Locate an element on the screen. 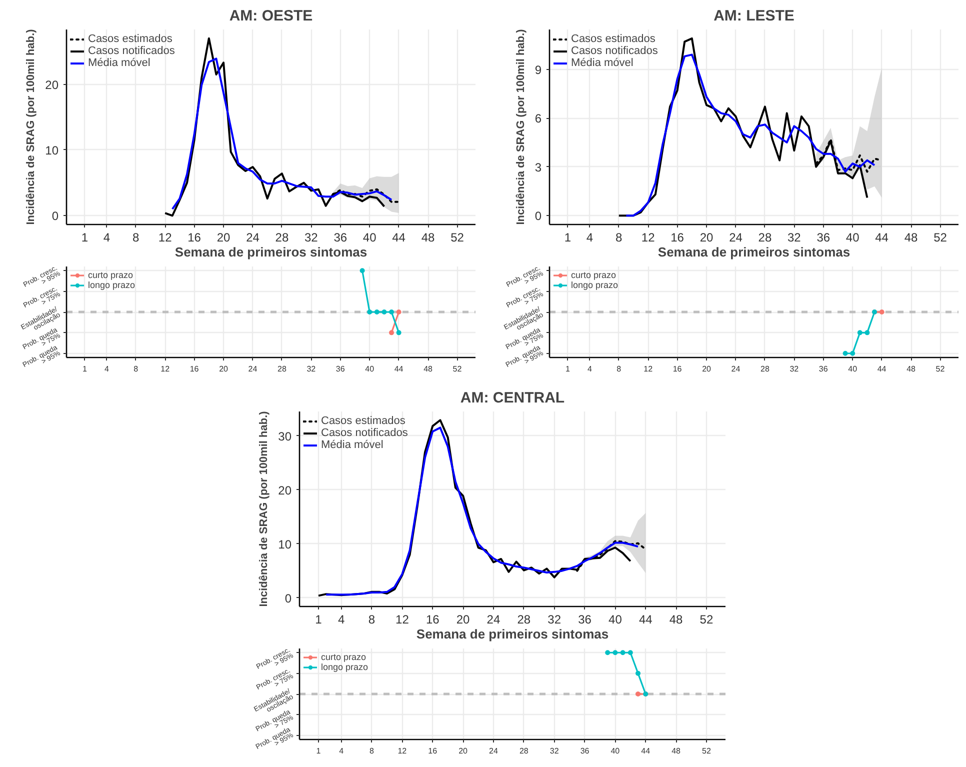  chart-title: AM: OESTE is located at coordinates (271, 16).